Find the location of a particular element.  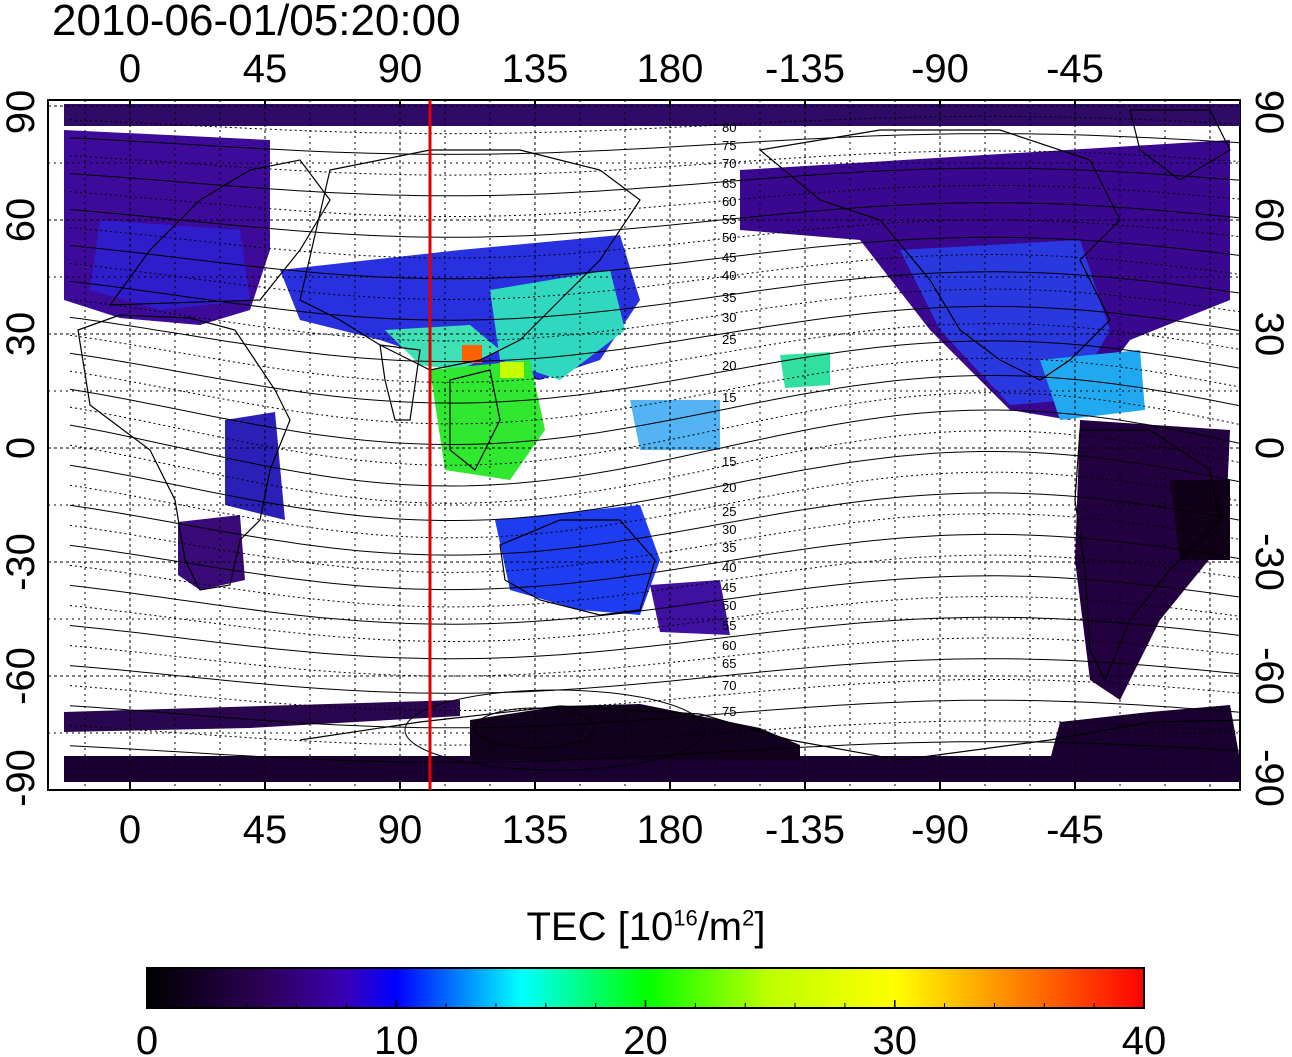

coast-antarctica is located at coordinates (769, 733).